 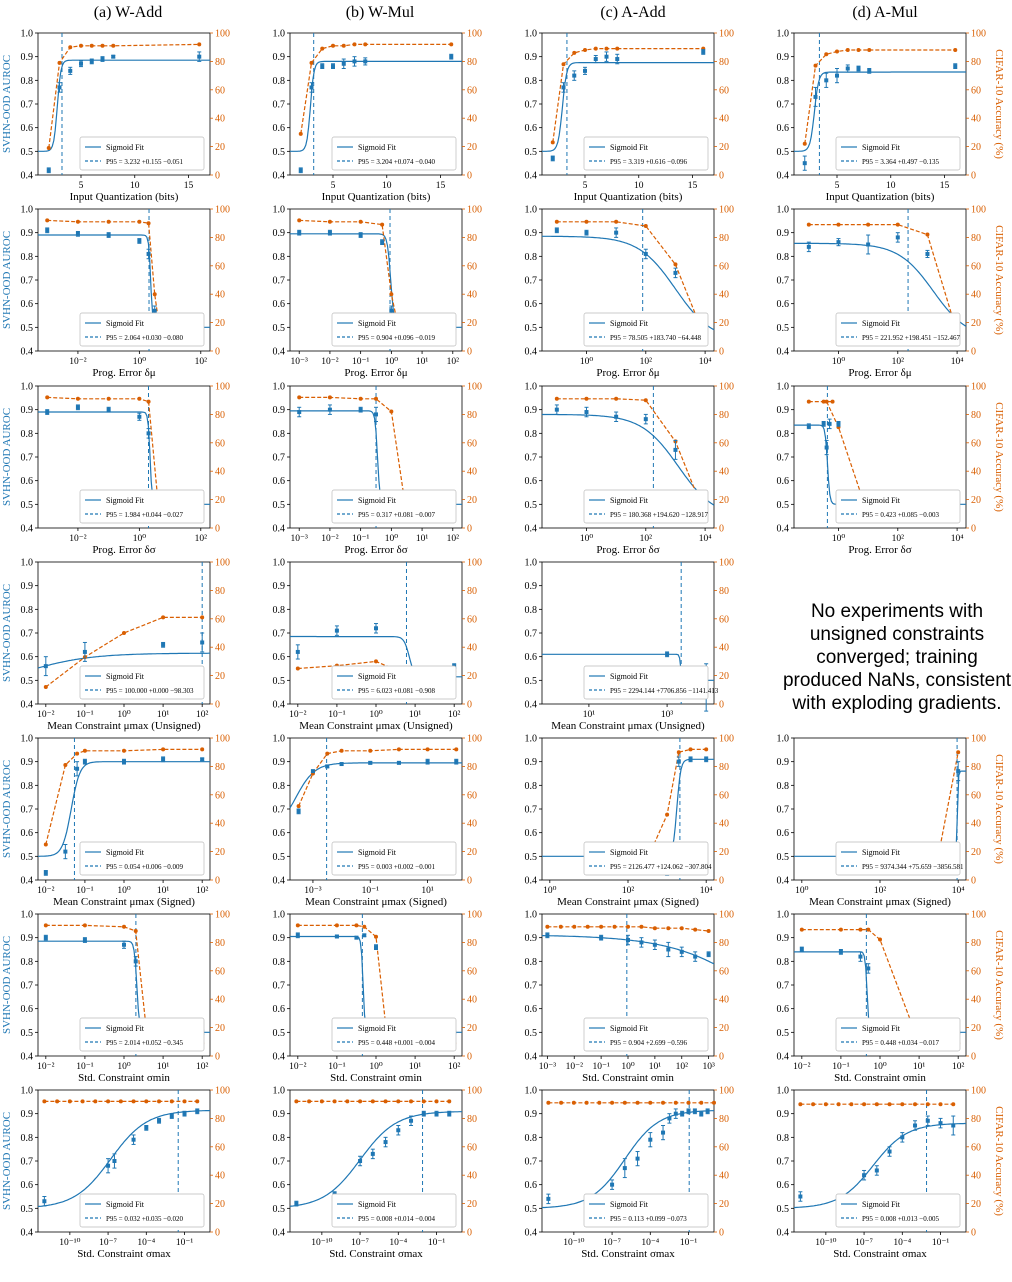 What do you see at coordinates (880, 284) in the screenshot?
I see `sigmoid-fit-curve` at bounding box center [880, 284].